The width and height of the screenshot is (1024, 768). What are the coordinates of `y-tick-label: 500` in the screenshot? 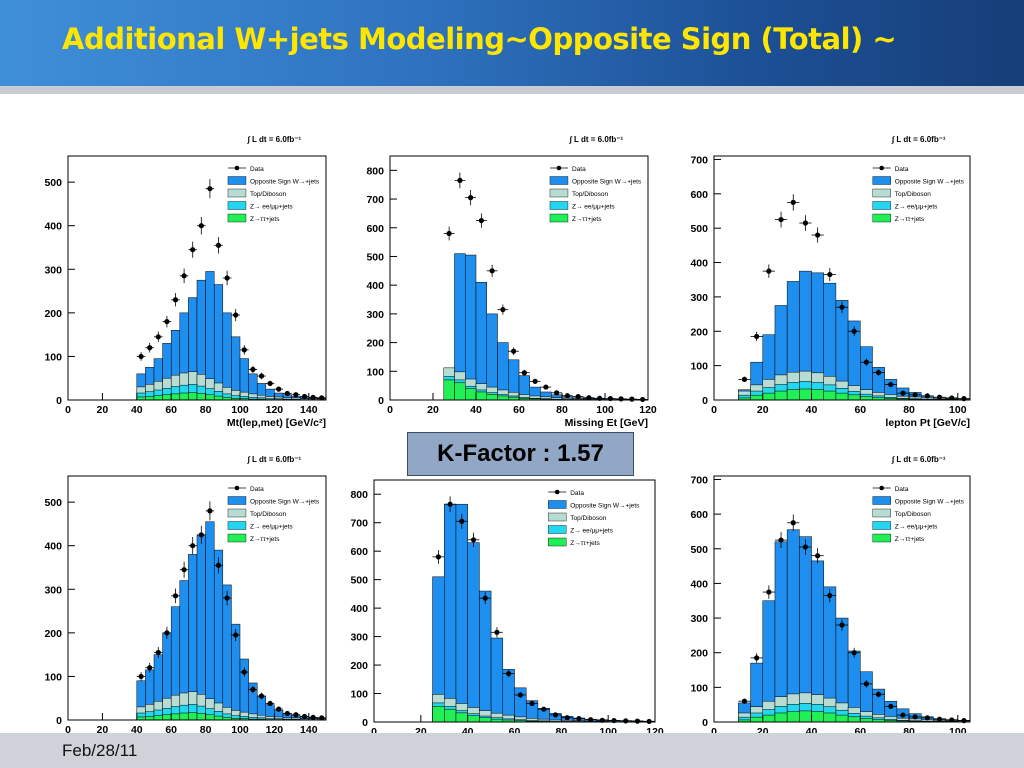 It's located at (699, 229).